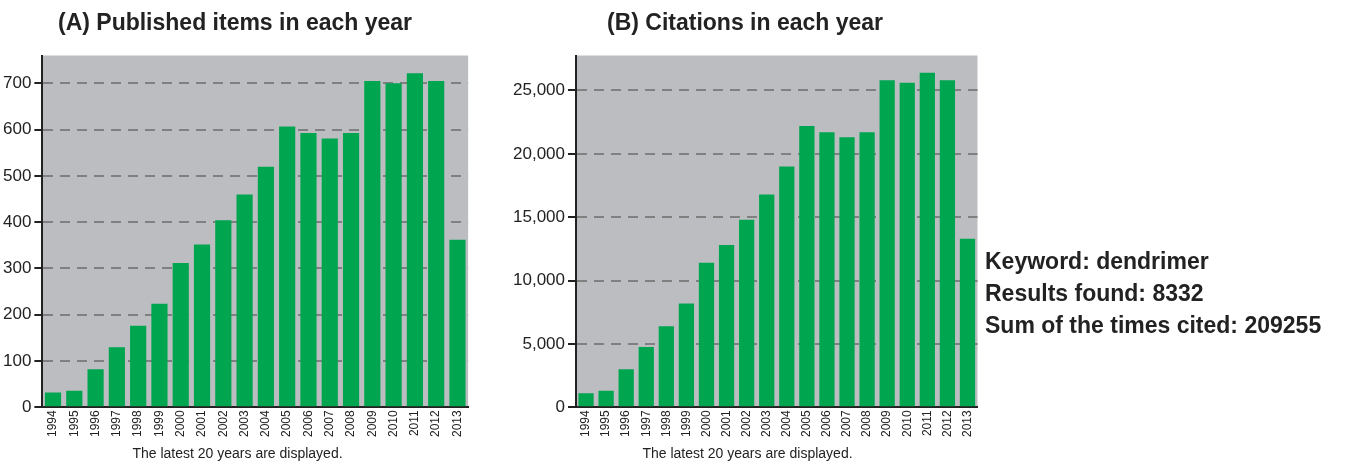 The width and height of the screenshot is (1370, 472). Describe the element at coordinates (539, 216) in the screenshot. I see `y-tick-label: 15,000` at that location.